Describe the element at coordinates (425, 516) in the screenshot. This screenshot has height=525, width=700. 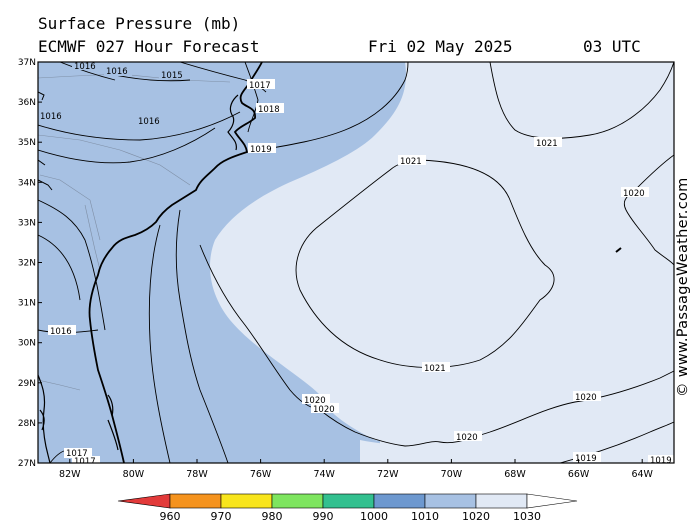
I see `colorbar-label: 1010` at that location.